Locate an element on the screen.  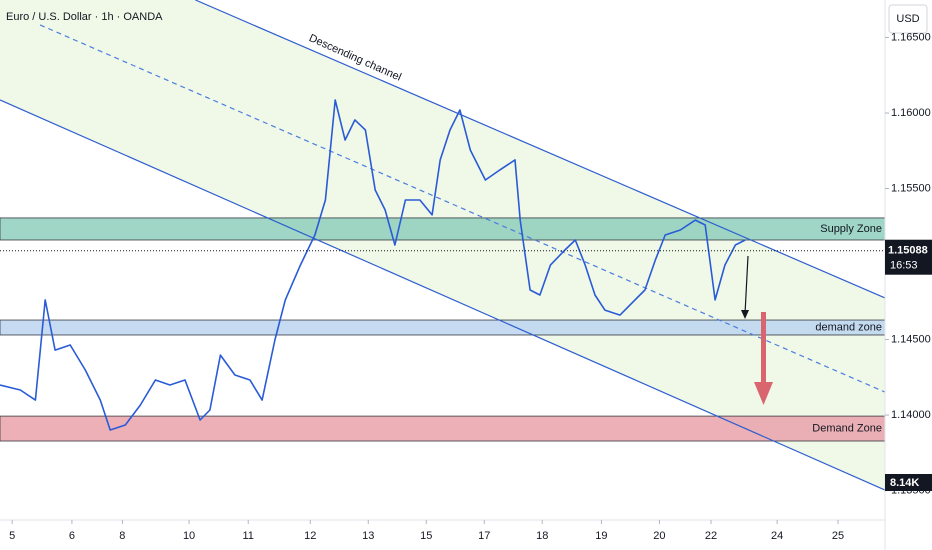
arrow-black is located at coordinates (746, 285).